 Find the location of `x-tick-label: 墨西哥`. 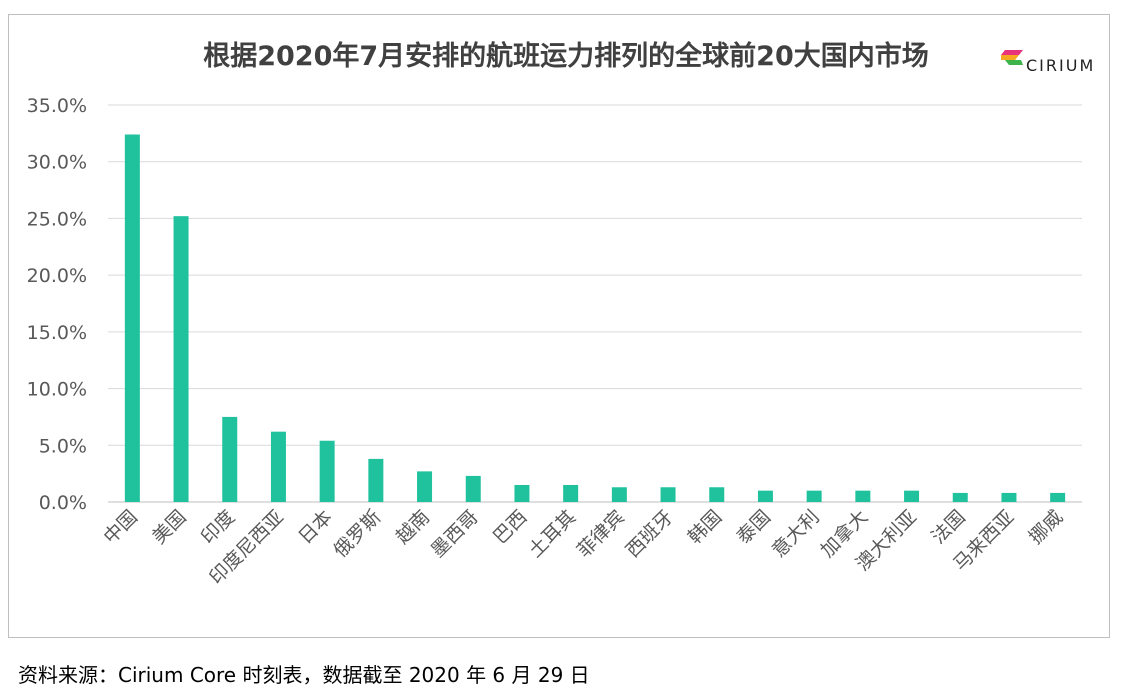

x-tick-label: 墨西哥 is located at coordinates (455, 534).